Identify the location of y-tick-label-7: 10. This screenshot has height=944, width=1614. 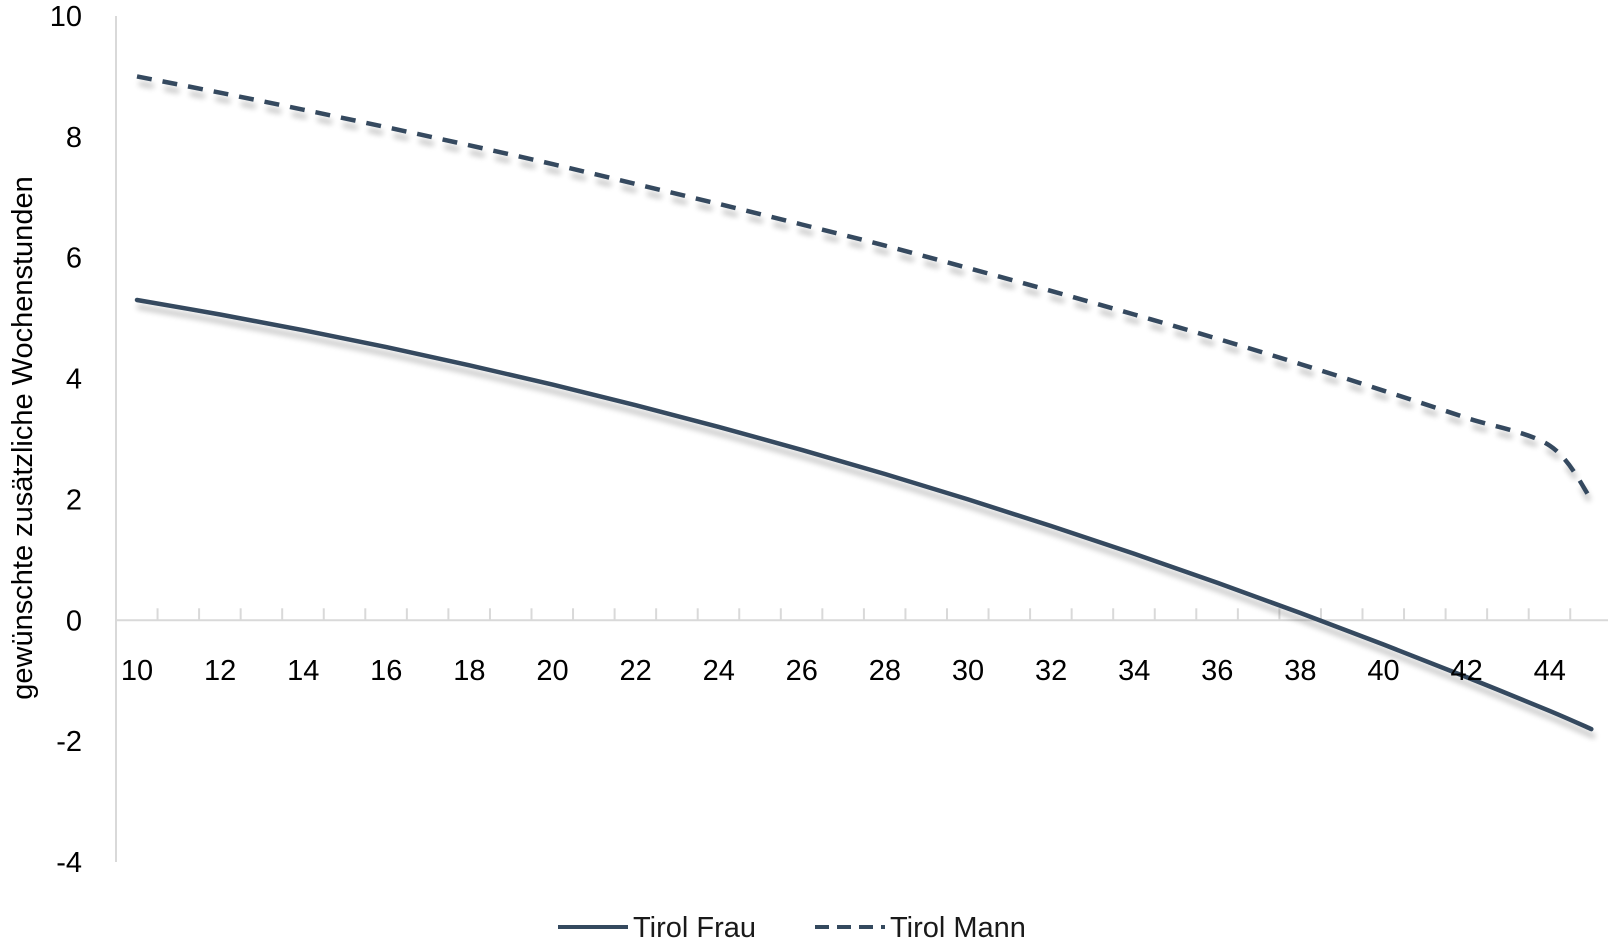
(66, 17).